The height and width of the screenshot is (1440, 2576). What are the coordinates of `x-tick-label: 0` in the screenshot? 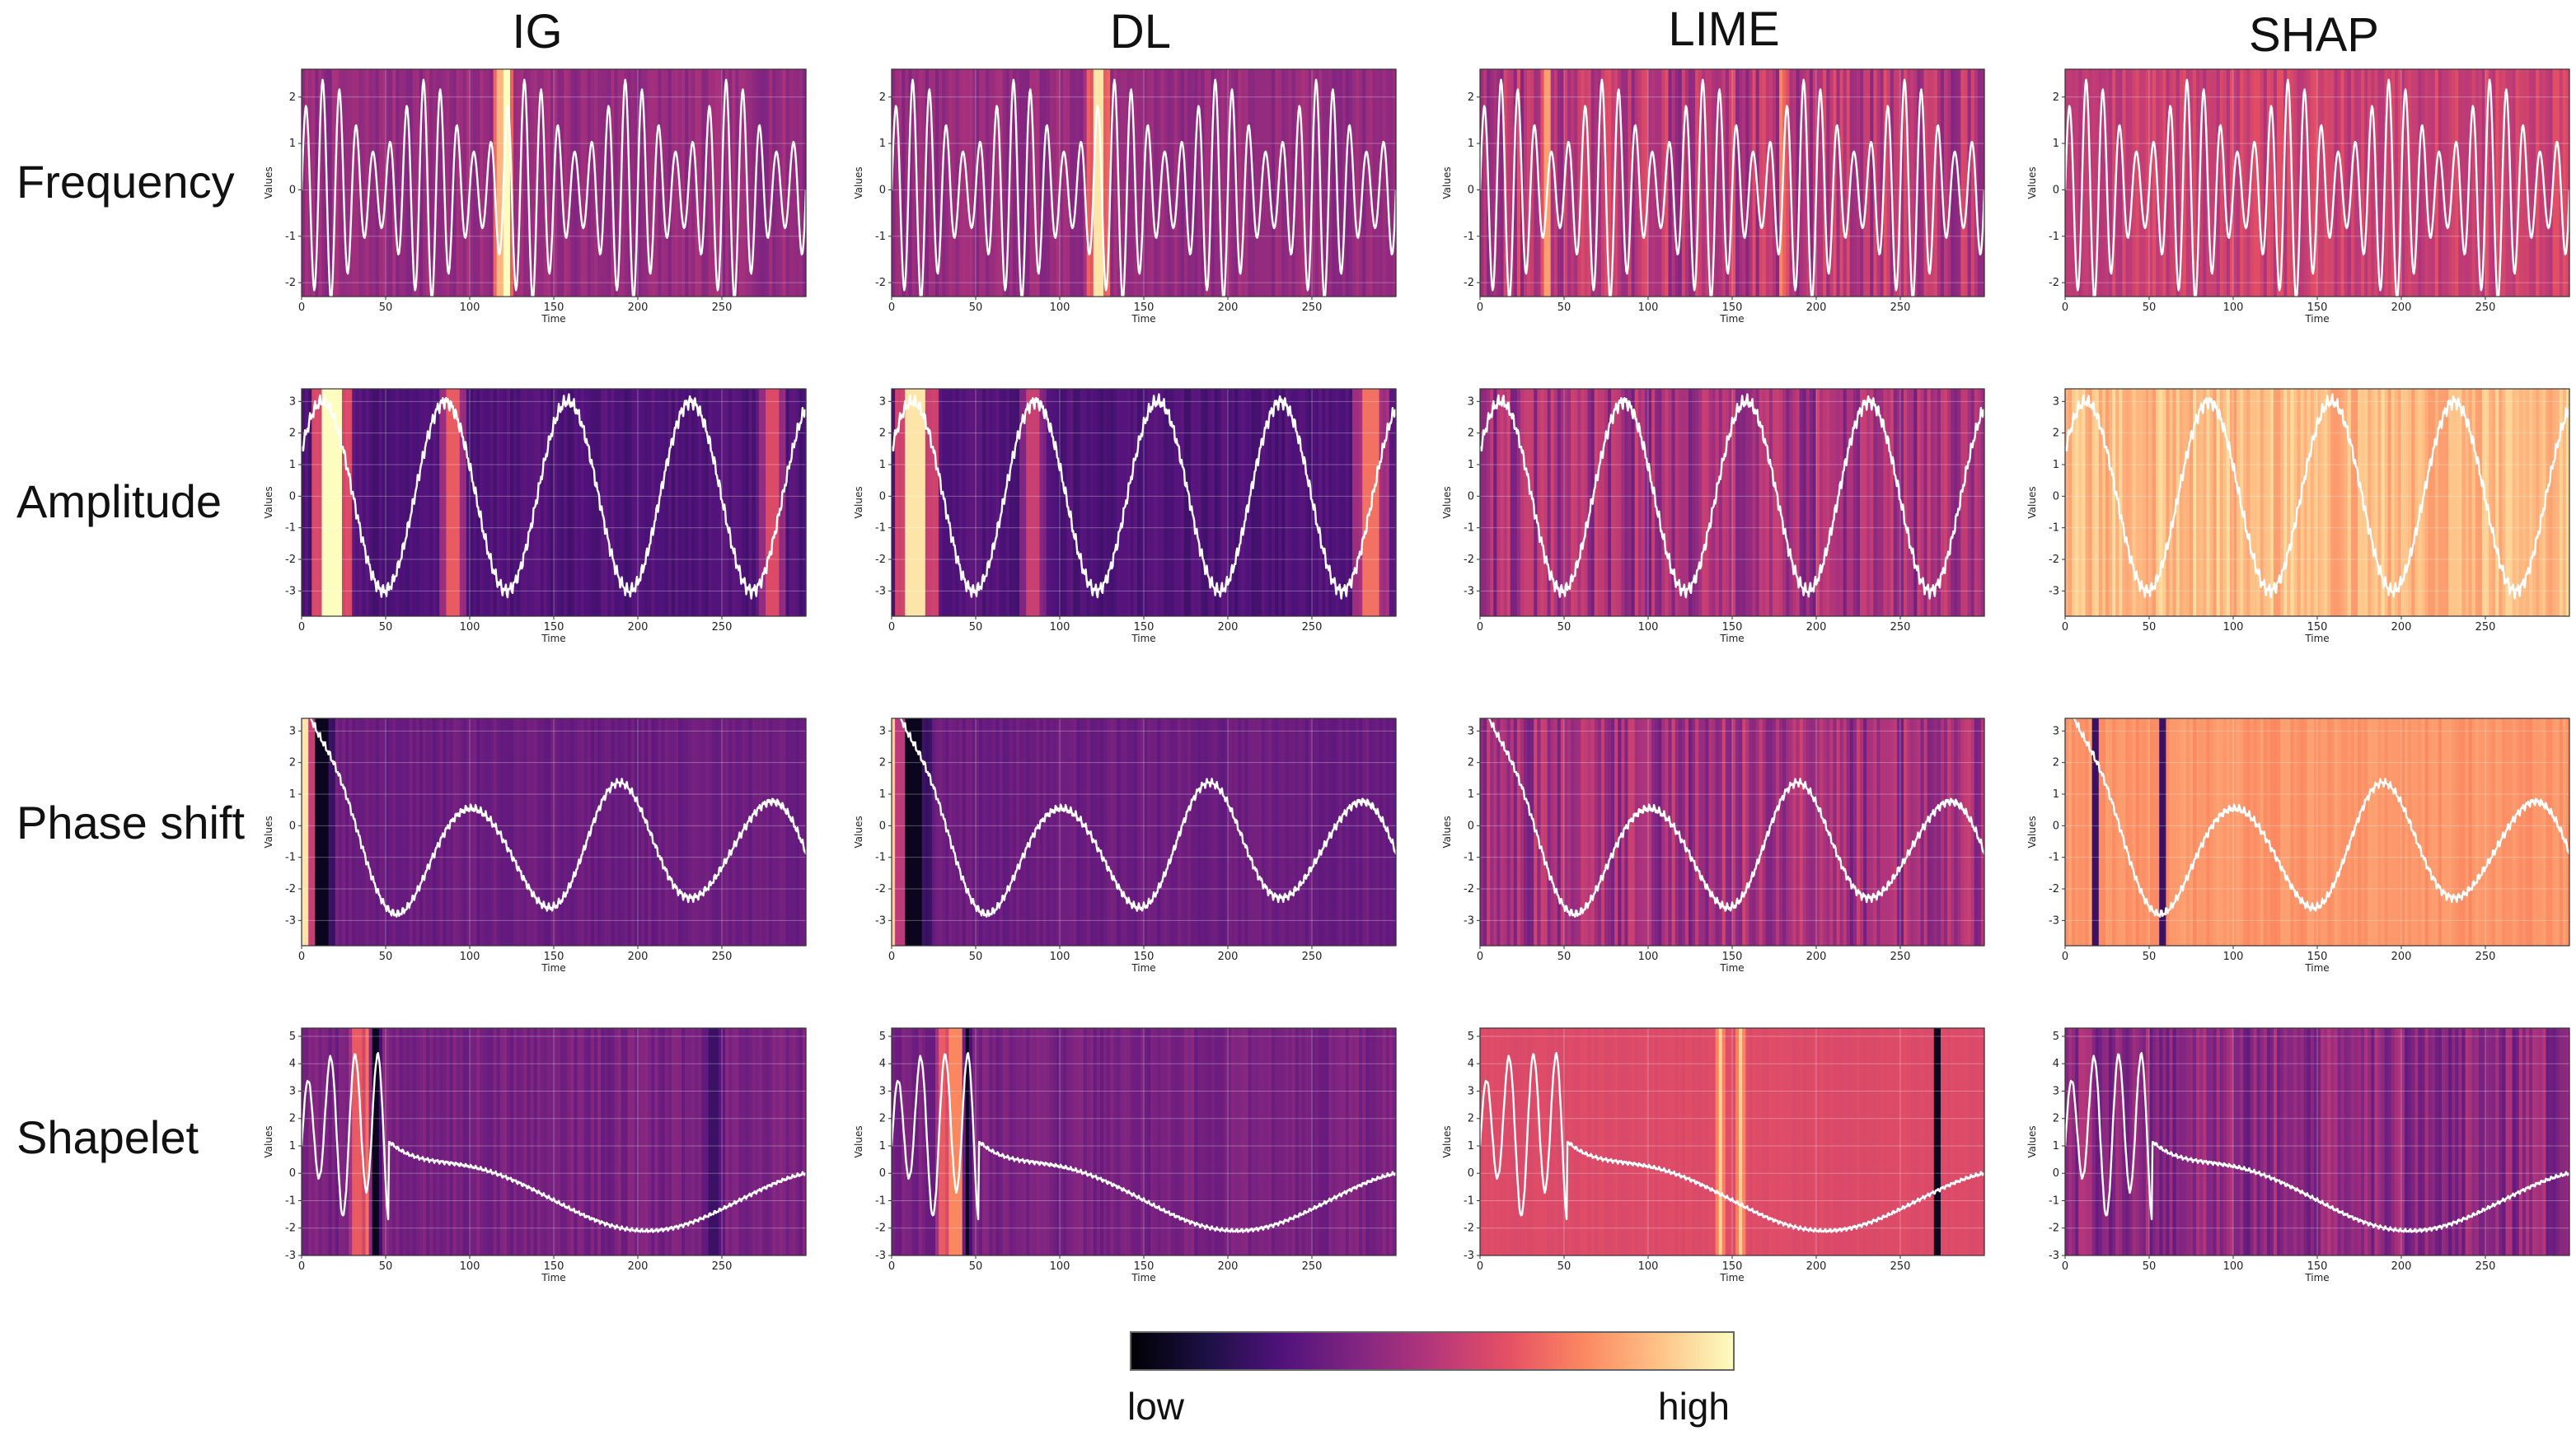 It's located at (1480, 308).